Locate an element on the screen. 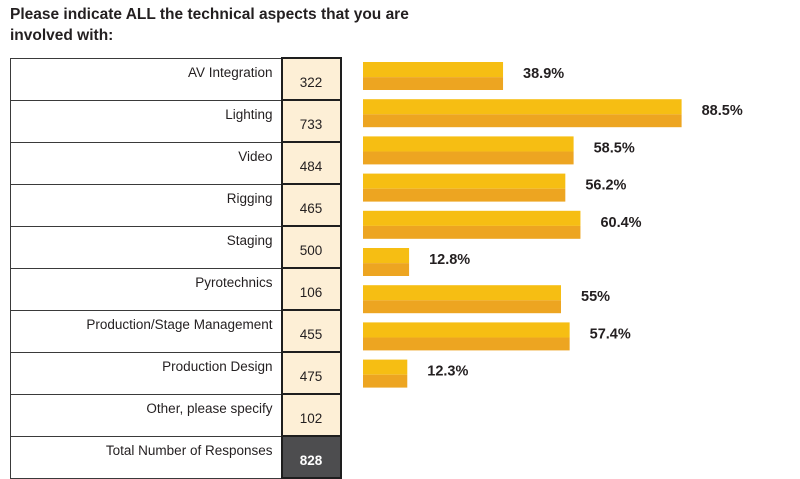  row-count: 465 is located at coordinates (311, 205).